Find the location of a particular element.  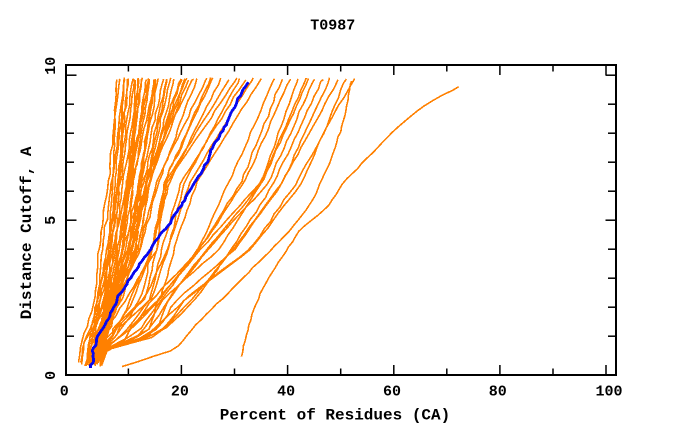

svg-text: T0987 is located at coordinates (332, 26).